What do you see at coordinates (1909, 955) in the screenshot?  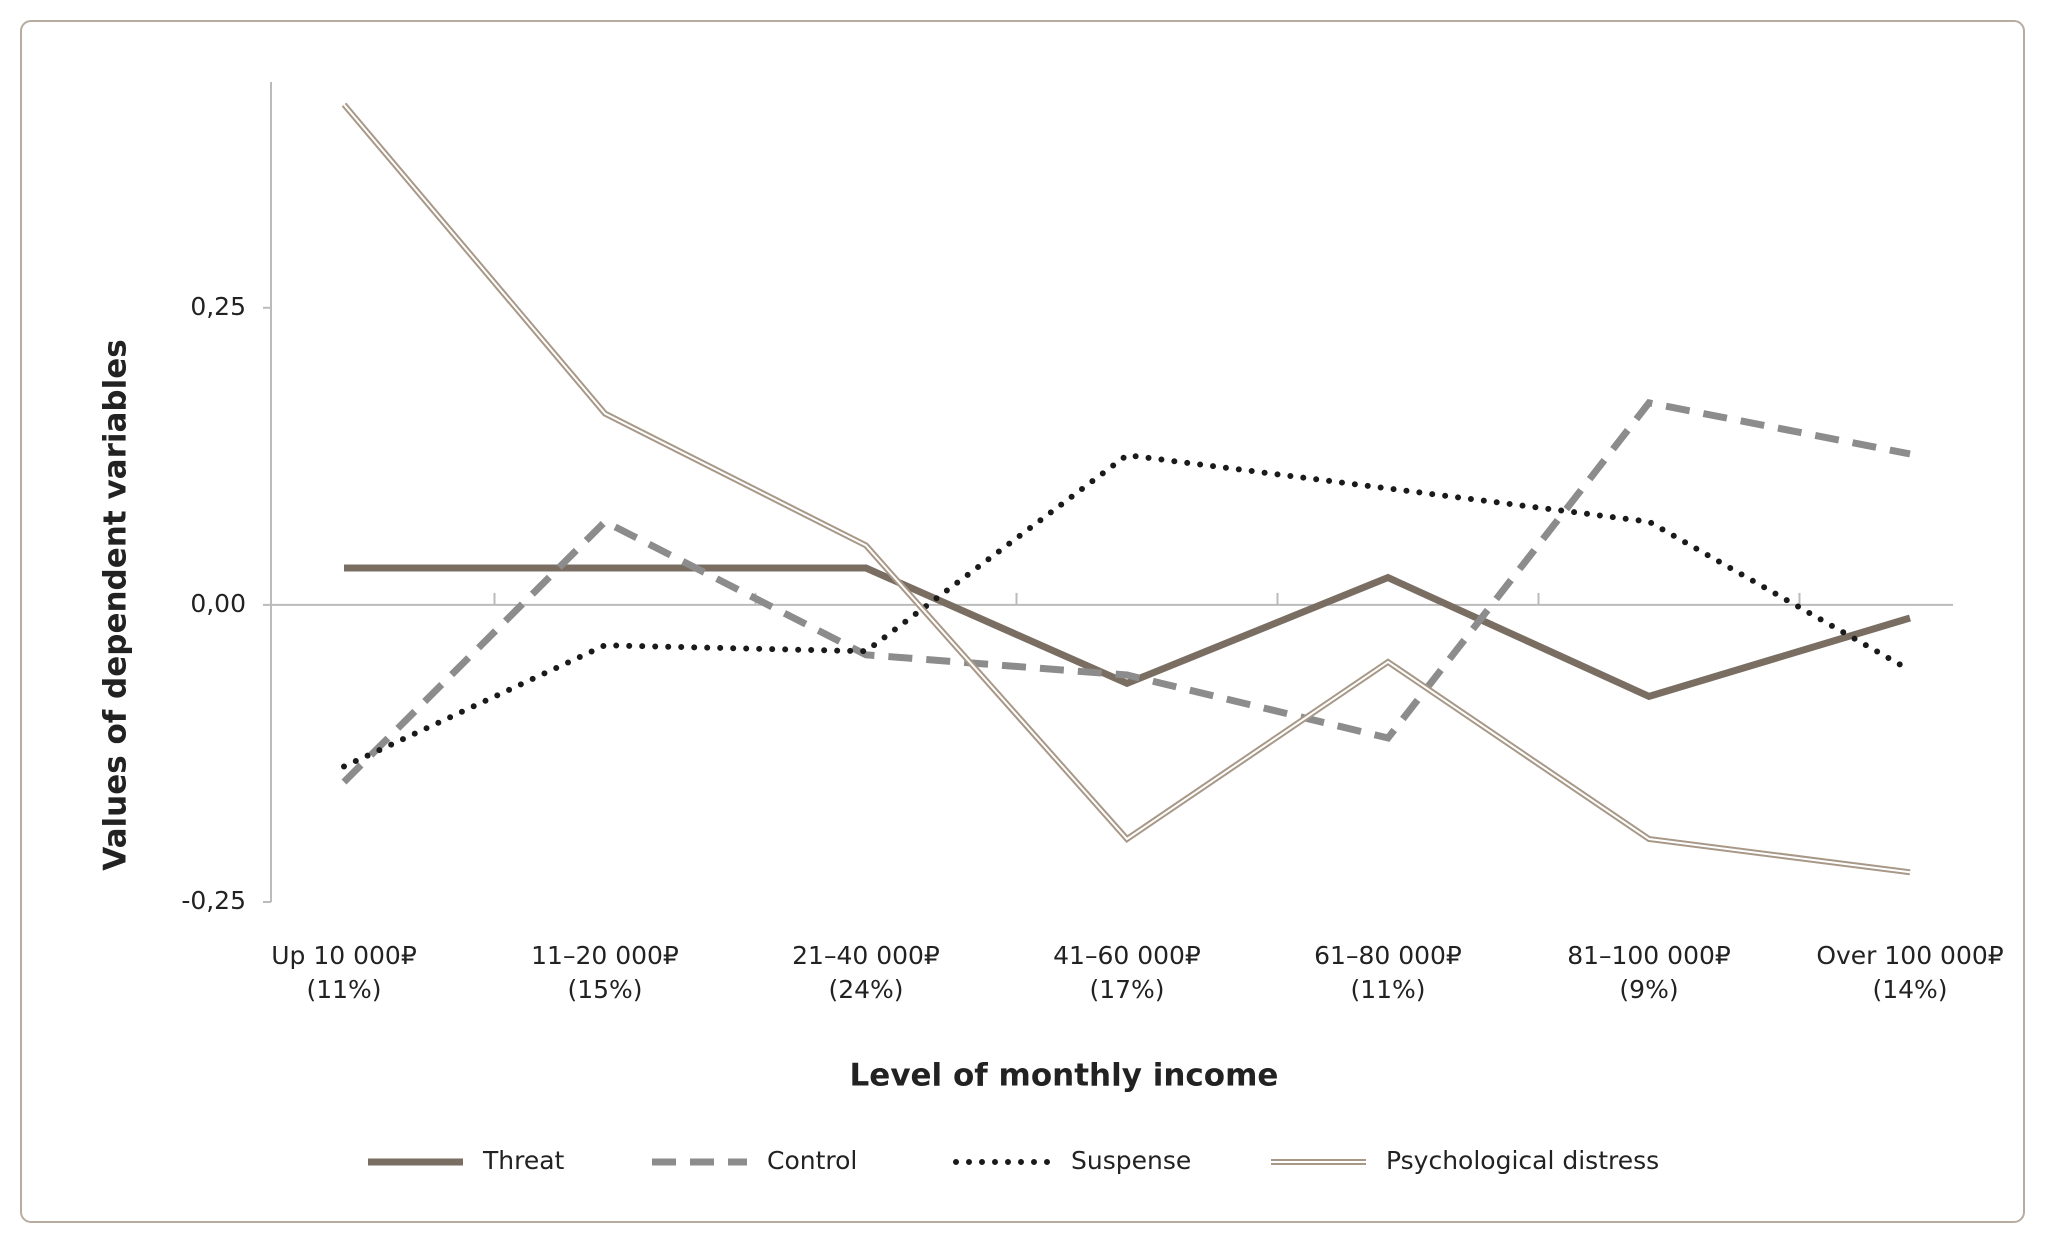 I see `x-tick-label: Over 100 000₽` at bounding box center [1909, 955].